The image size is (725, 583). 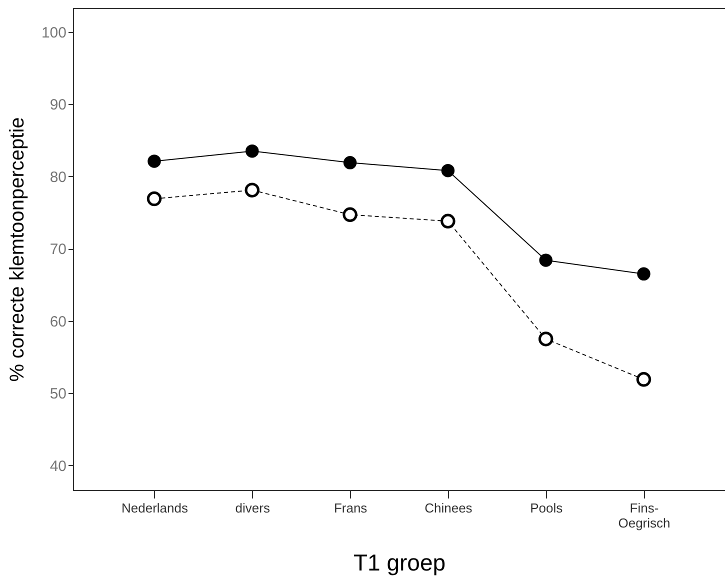 I want to click on x-tick-label: Pools, so click(x=547, y=508).